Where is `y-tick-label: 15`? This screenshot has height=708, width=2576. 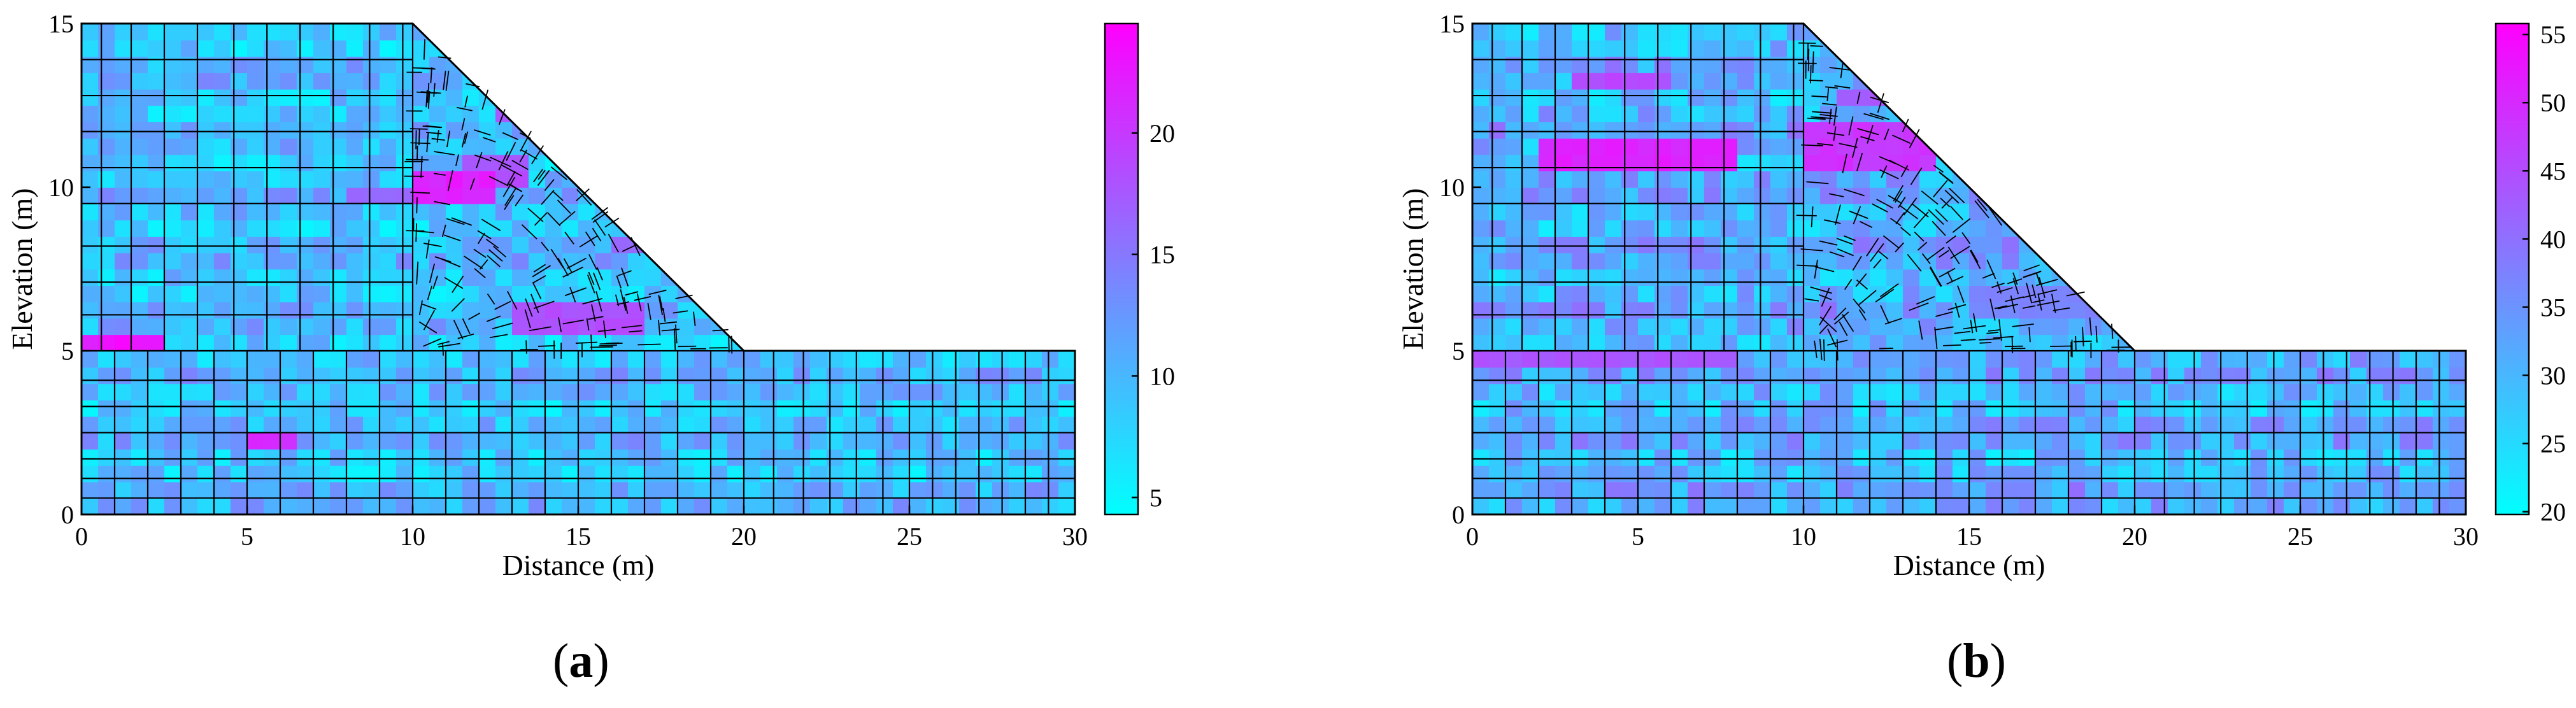
y-tick-label: 15 is located at coordinates (1452, 24).